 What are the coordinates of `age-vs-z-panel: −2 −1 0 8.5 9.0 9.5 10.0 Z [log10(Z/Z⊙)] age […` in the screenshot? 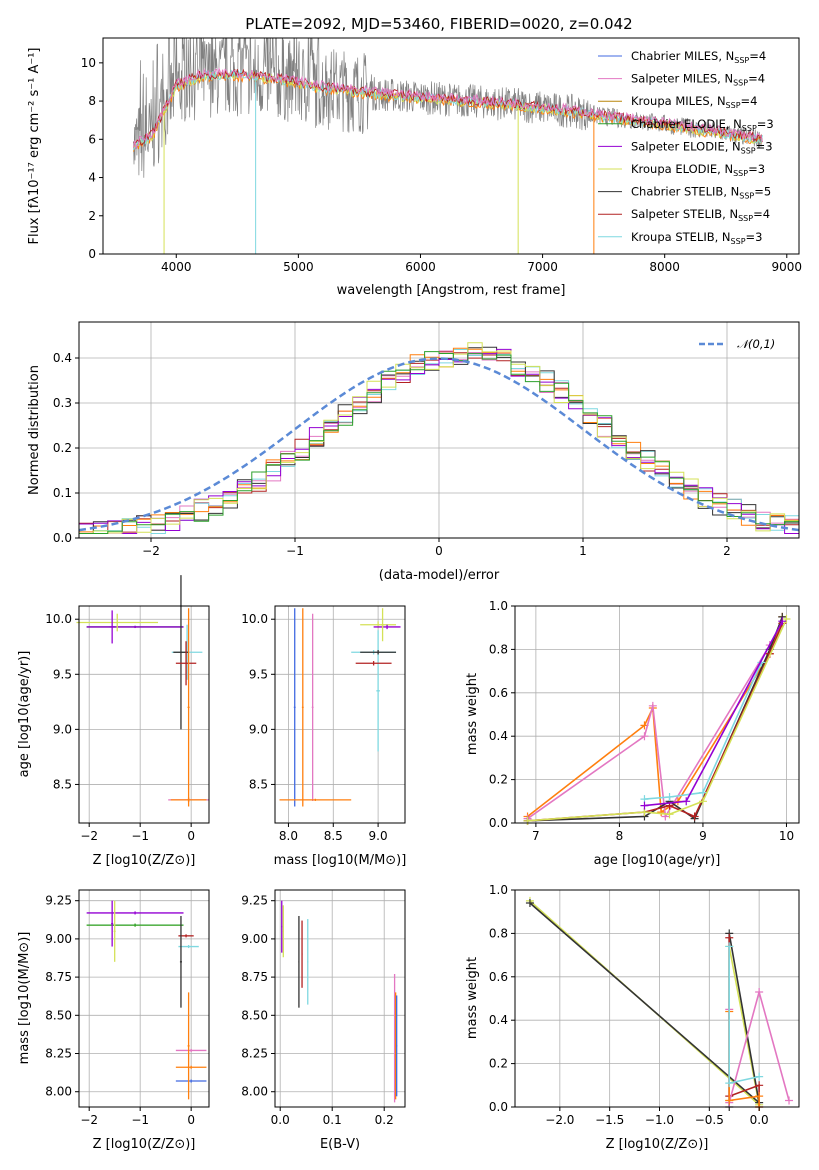 It's located at (113, 721).